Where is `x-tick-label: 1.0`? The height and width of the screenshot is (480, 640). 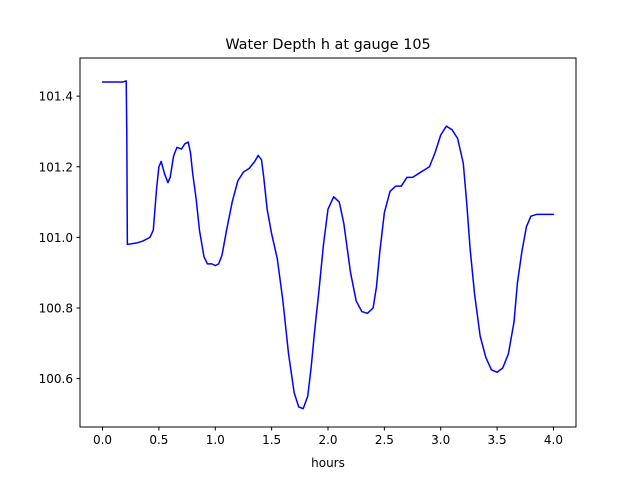
x-tick-label: 1.0 is located at coordinates (215, 440).